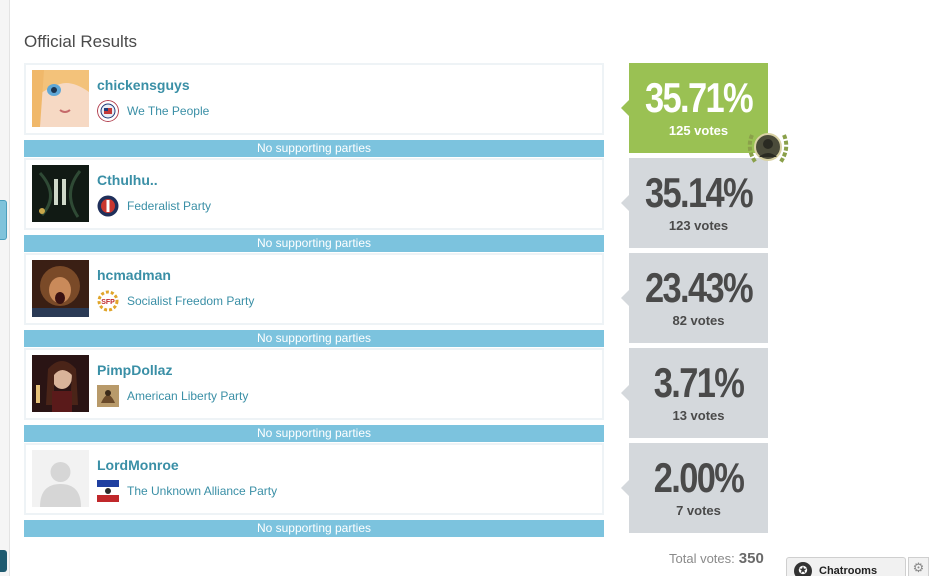 This screenshot has height=576, width=929. What do you see at coordinates (848, 570) in the screenshot?
I see `chatrooms-label: Chatrooms` at bounding box center [848, 570].